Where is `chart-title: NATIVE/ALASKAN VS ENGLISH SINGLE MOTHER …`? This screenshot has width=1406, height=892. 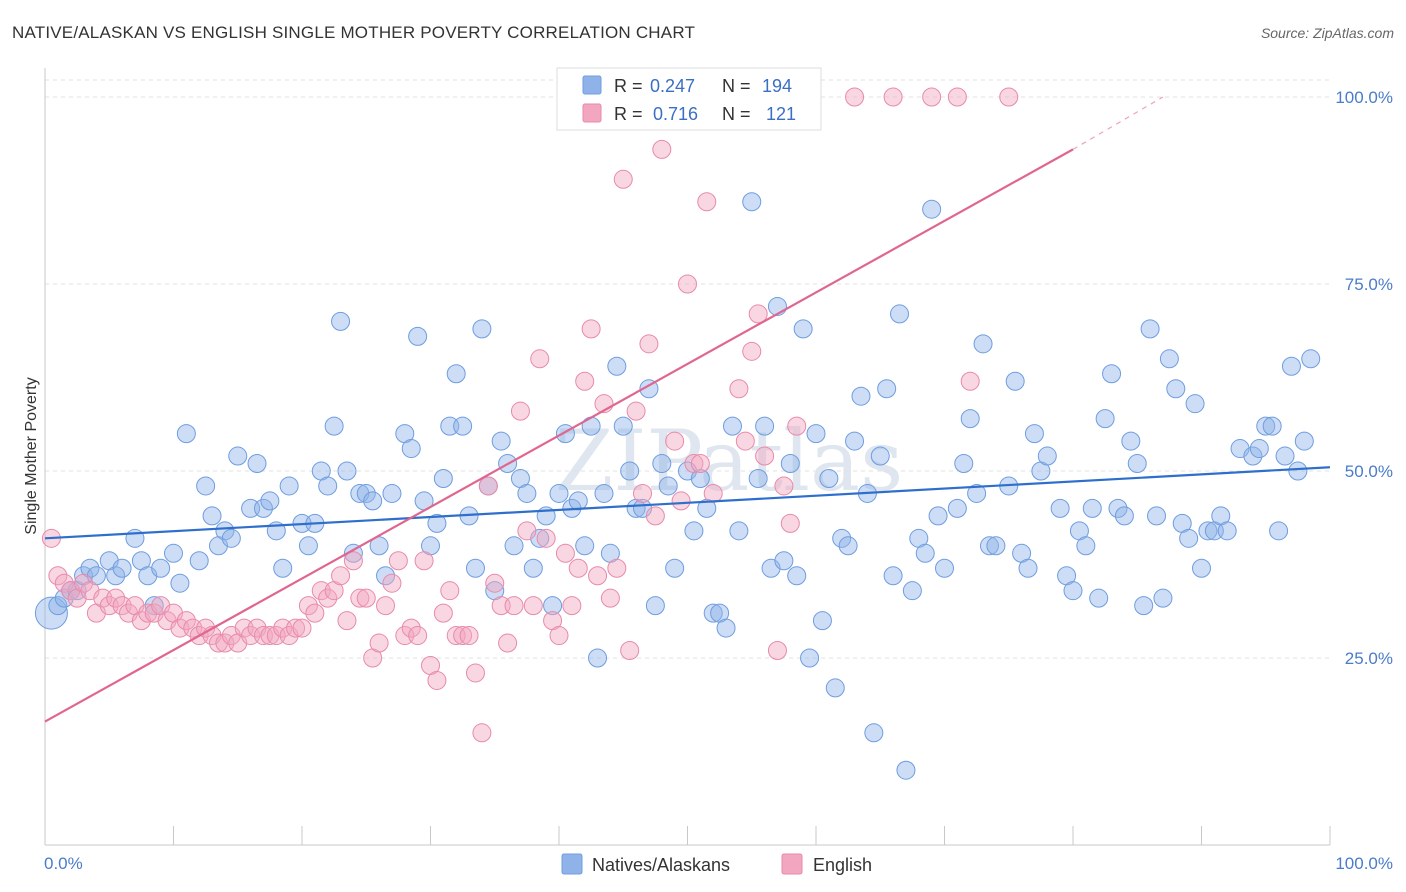 chart-title: NATIVE/ALASKAN VS ENGLISH SINGLE MOTHER … is located at coordinates (353, 32).